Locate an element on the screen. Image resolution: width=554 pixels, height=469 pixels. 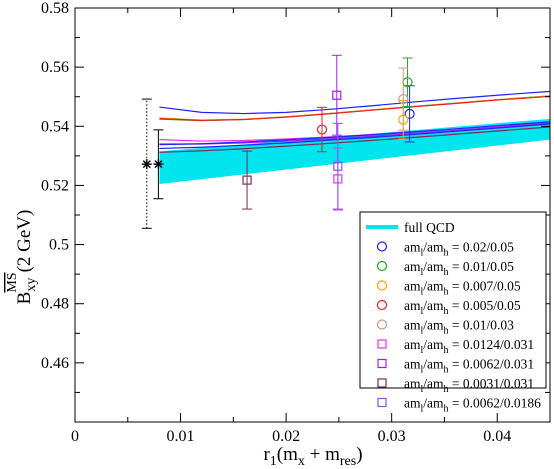
full-qcd-band is located at coordinates (354, 151).